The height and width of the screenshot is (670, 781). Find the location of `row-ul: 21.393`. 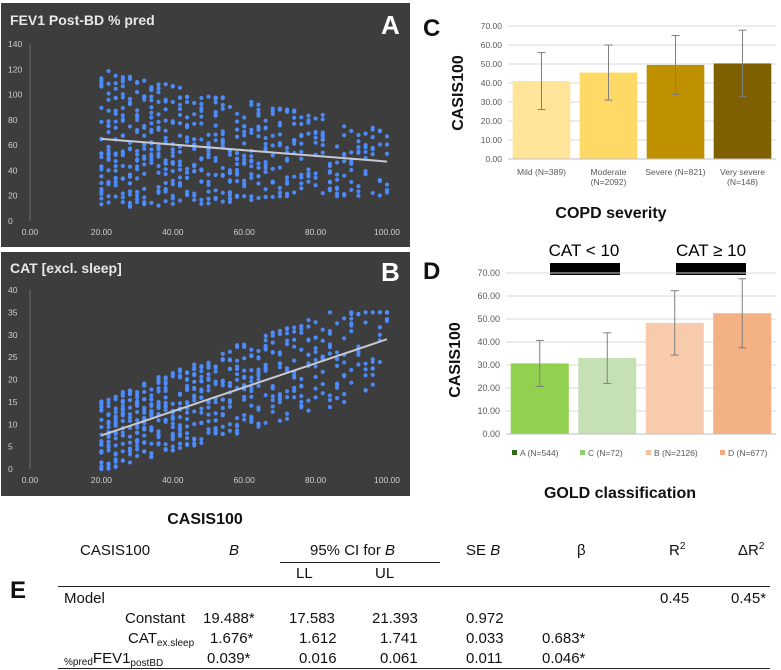

row-ul: 21.393 is located at coordinates (395, 618).